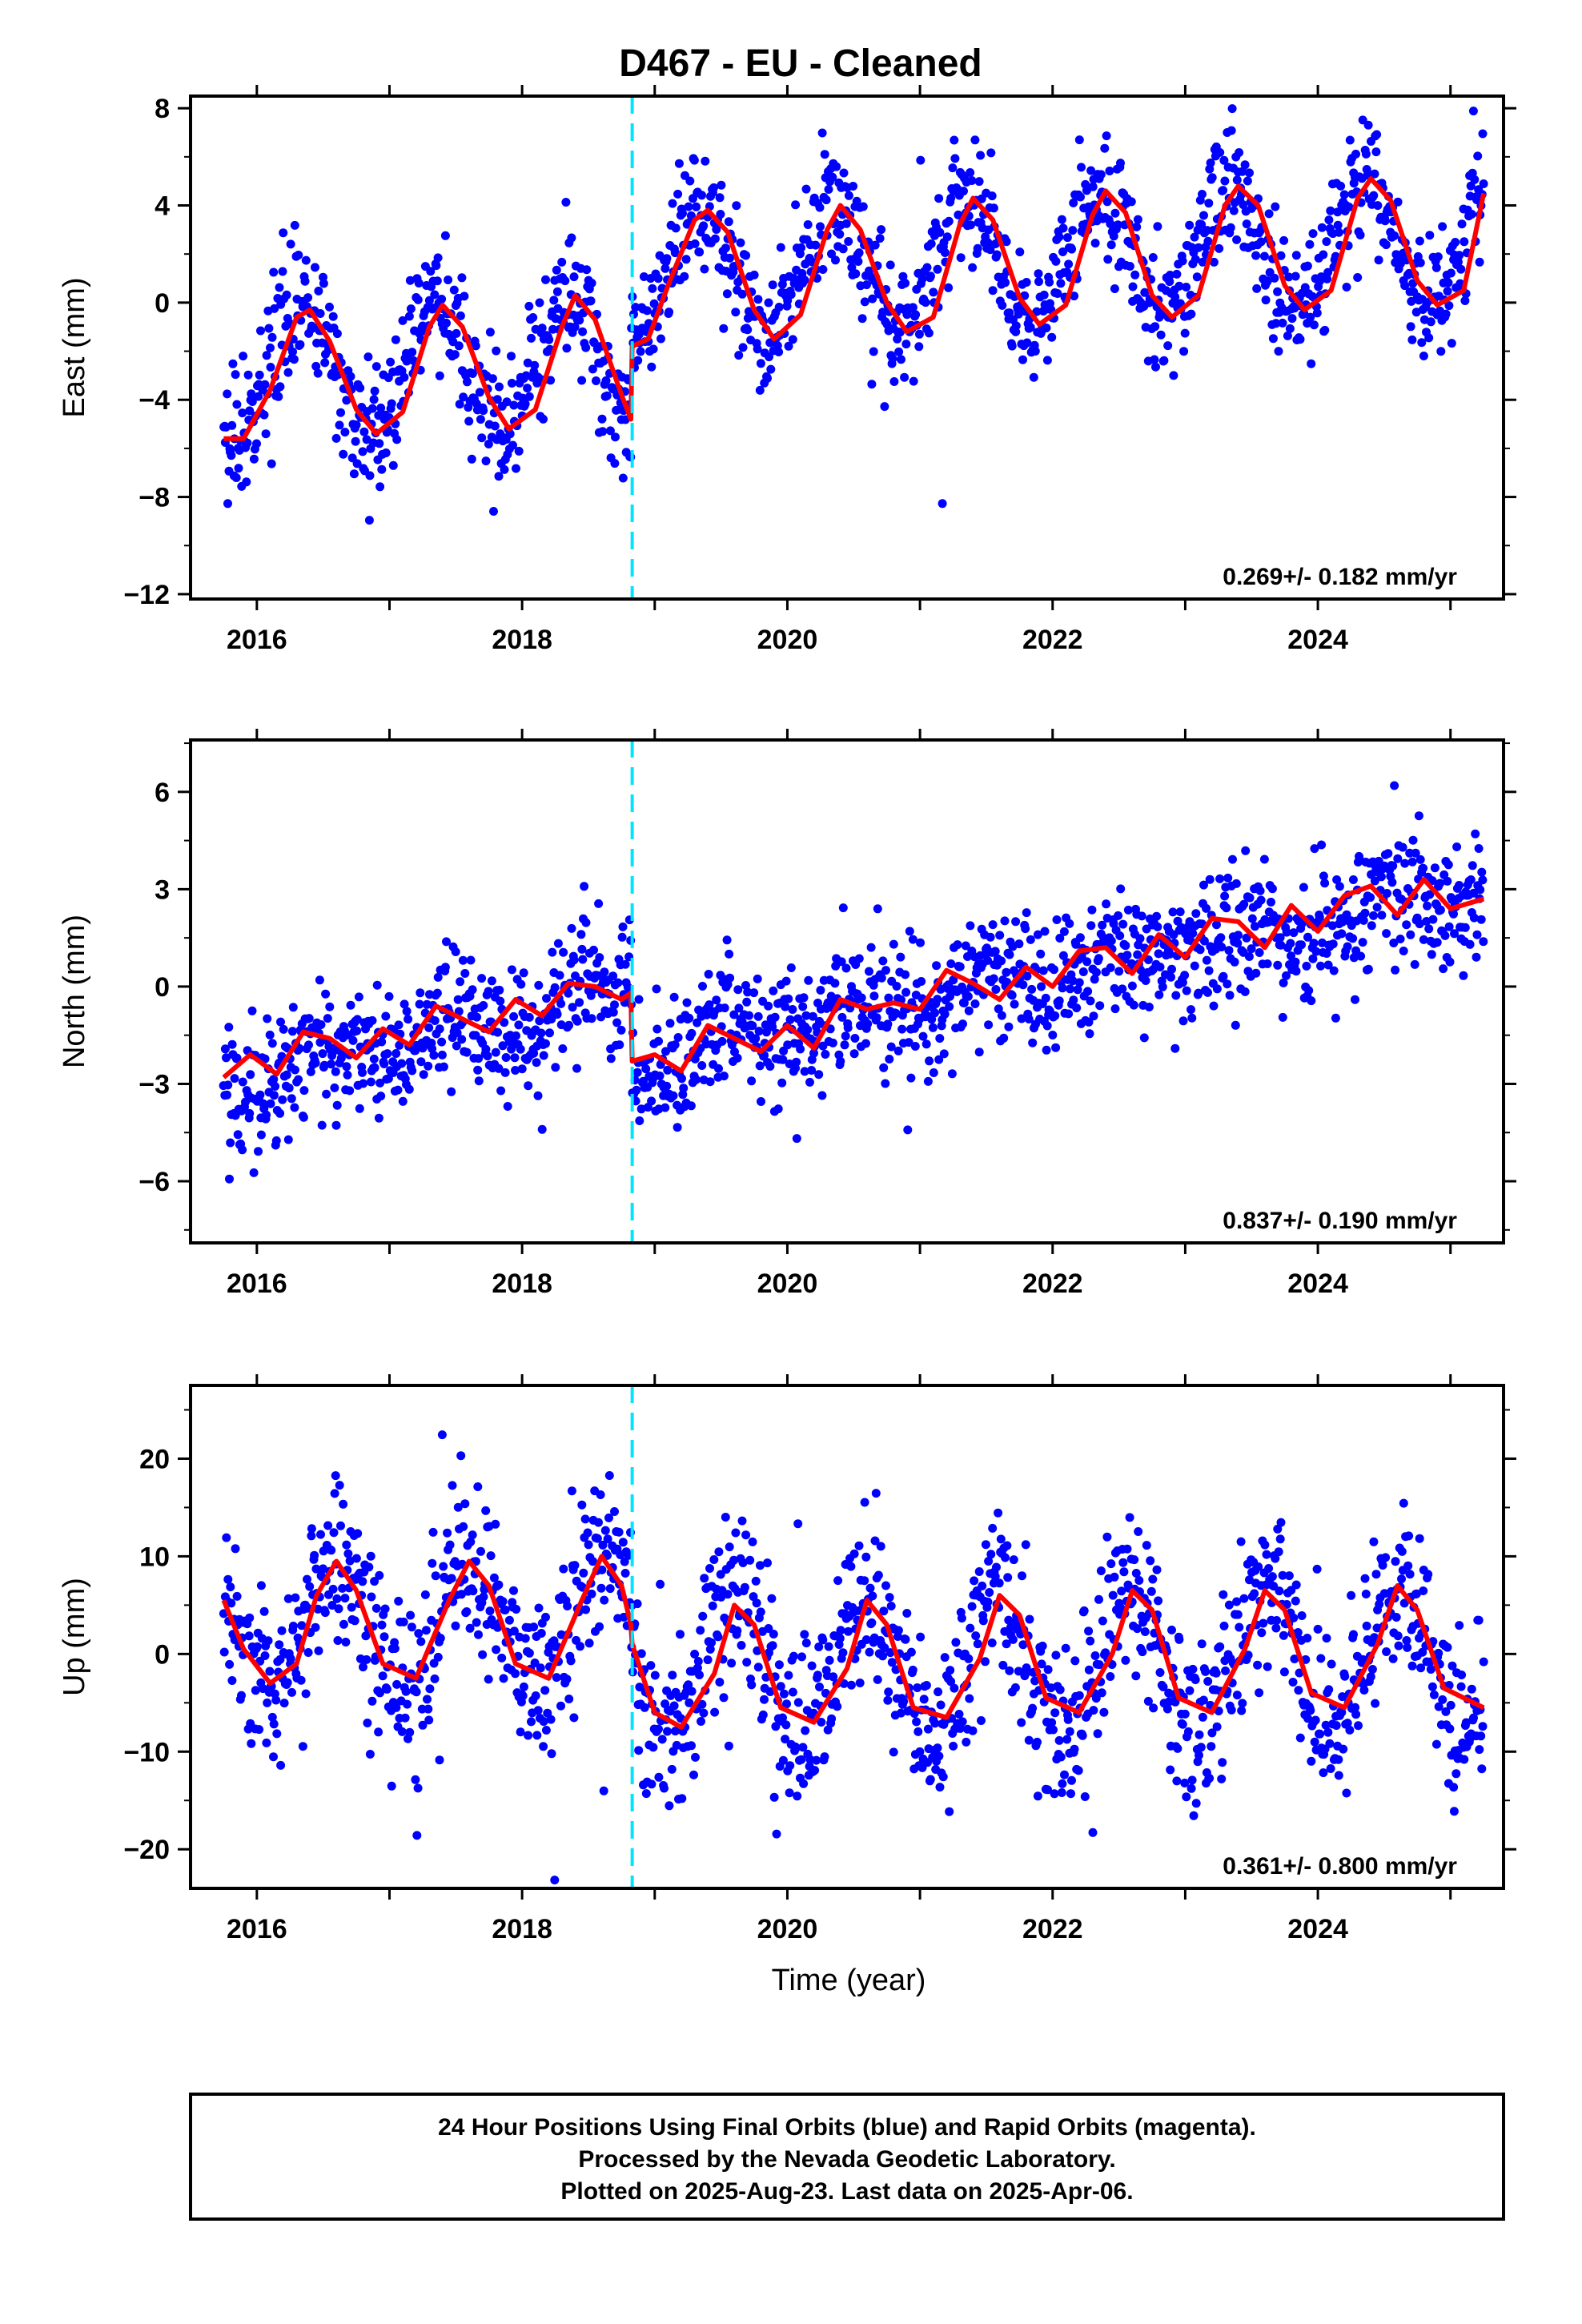 Image resolution: width=1582 pixels, height=2324 pixels. I want to click on east-model-line, so click(855, 308).